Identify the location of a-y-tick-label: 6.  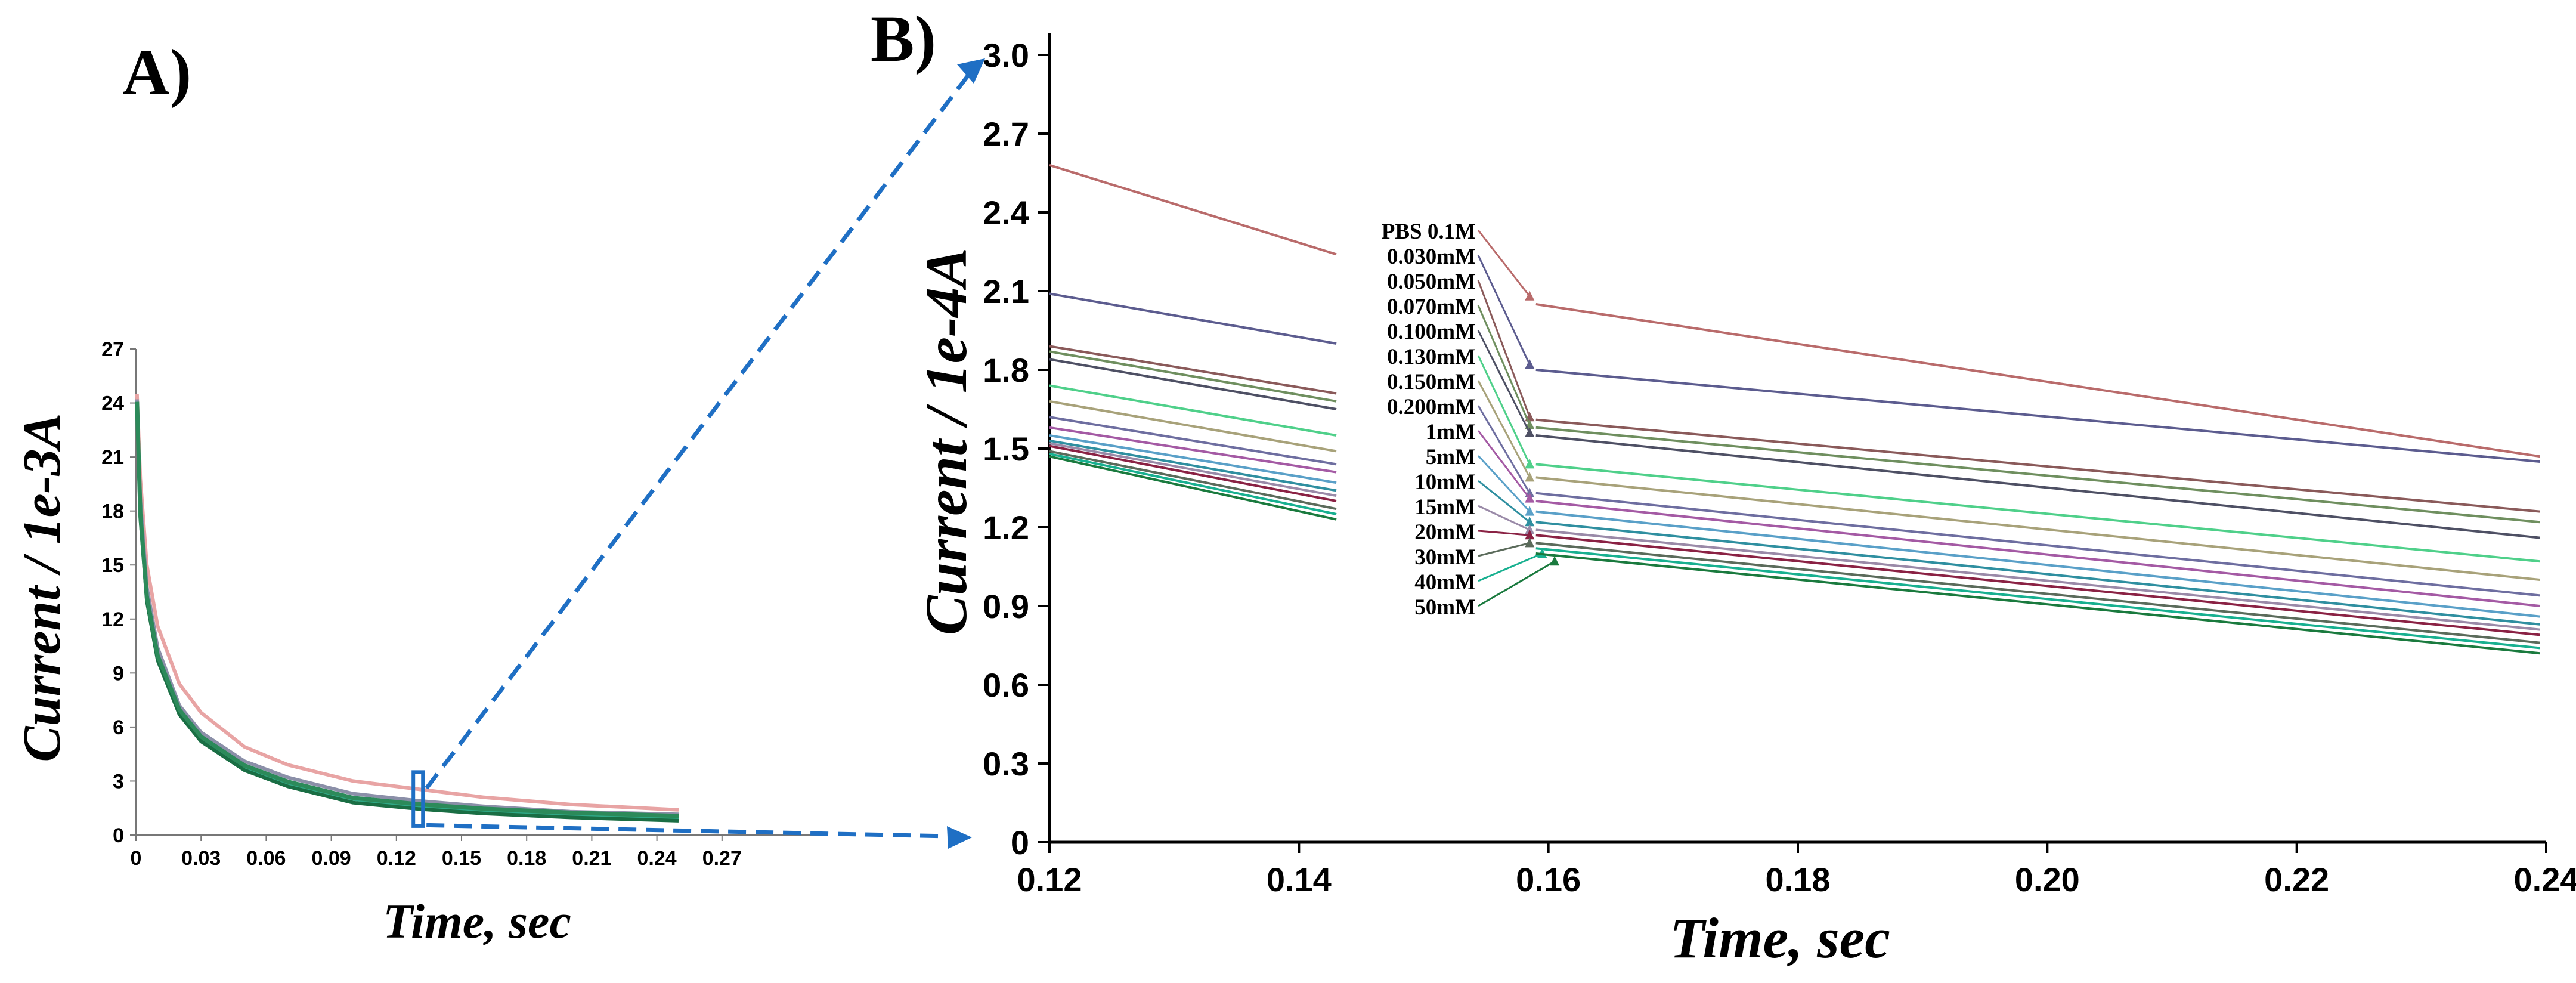
(119, 727).